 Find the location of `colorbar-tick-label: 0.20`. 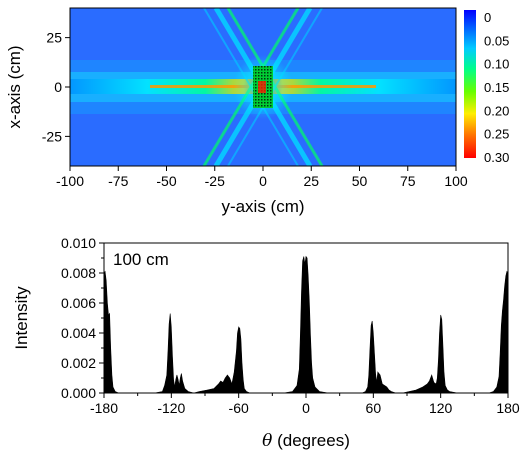

colorbar-tick-label: 0.20 is located at coordinates (496, 110).